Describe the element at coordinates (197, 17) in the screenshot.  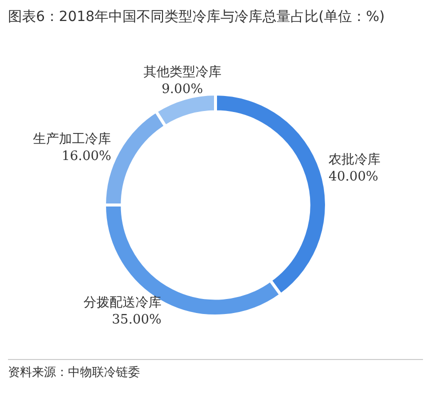
I see `chart-title: 图表6：2018年中国不同类型冷库与冷库总量占比(单位：%)` at that location.